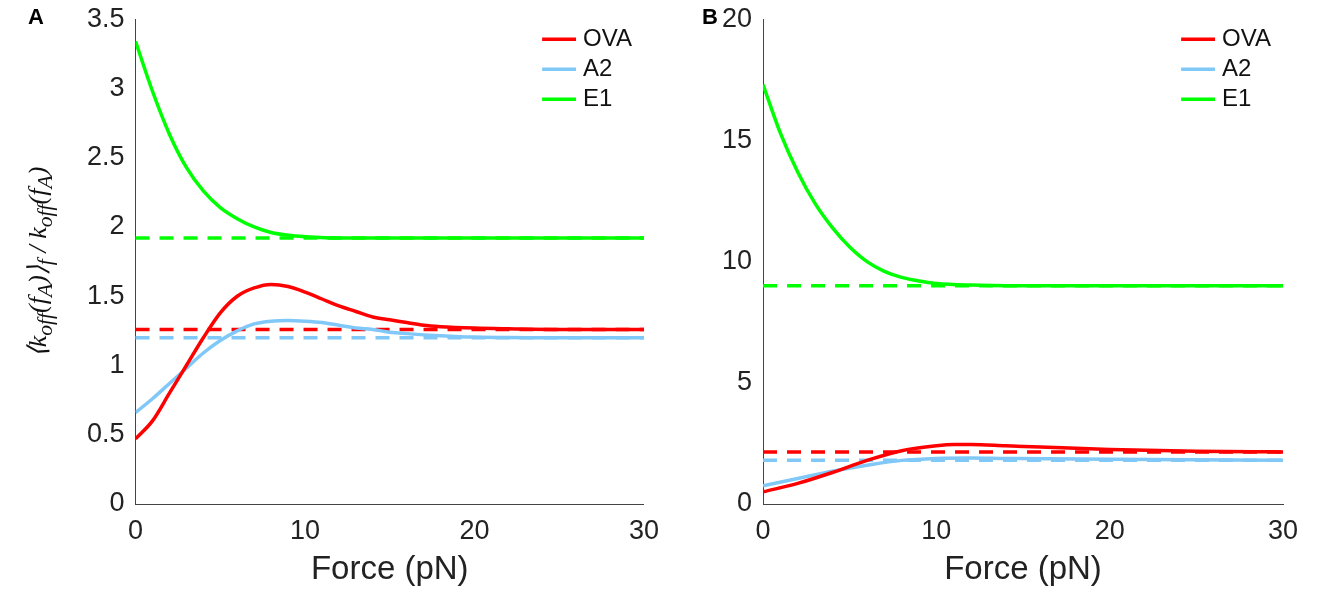 Image resolution: width=1324 pixels, height=594 pixels. I want to click on y-tick-label: 3, so click(117, 86).